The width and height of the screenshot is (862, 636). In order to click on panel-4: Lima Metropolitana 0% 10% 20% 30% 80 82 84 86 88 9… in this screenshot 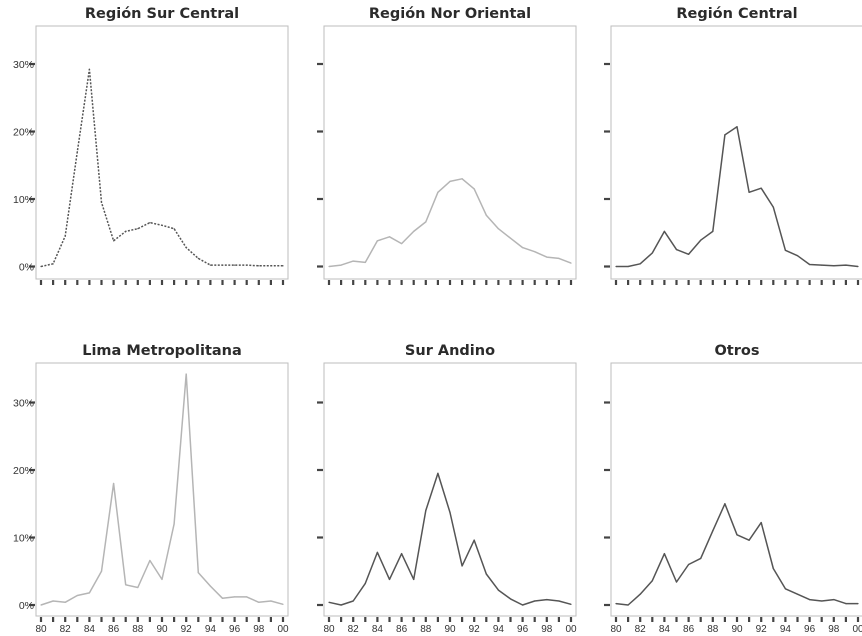, I will do `click(151, 489)`.